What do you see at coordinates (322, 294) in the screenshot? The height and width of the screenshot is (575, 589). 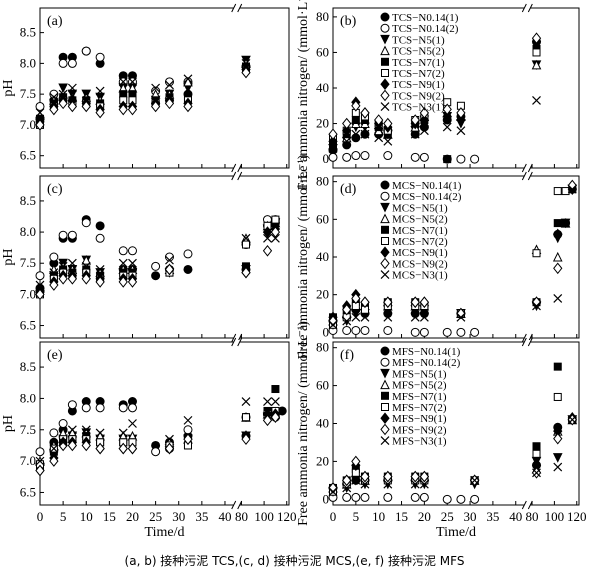 I see `y-tick-label: 20` at bounding box center [322, 294].